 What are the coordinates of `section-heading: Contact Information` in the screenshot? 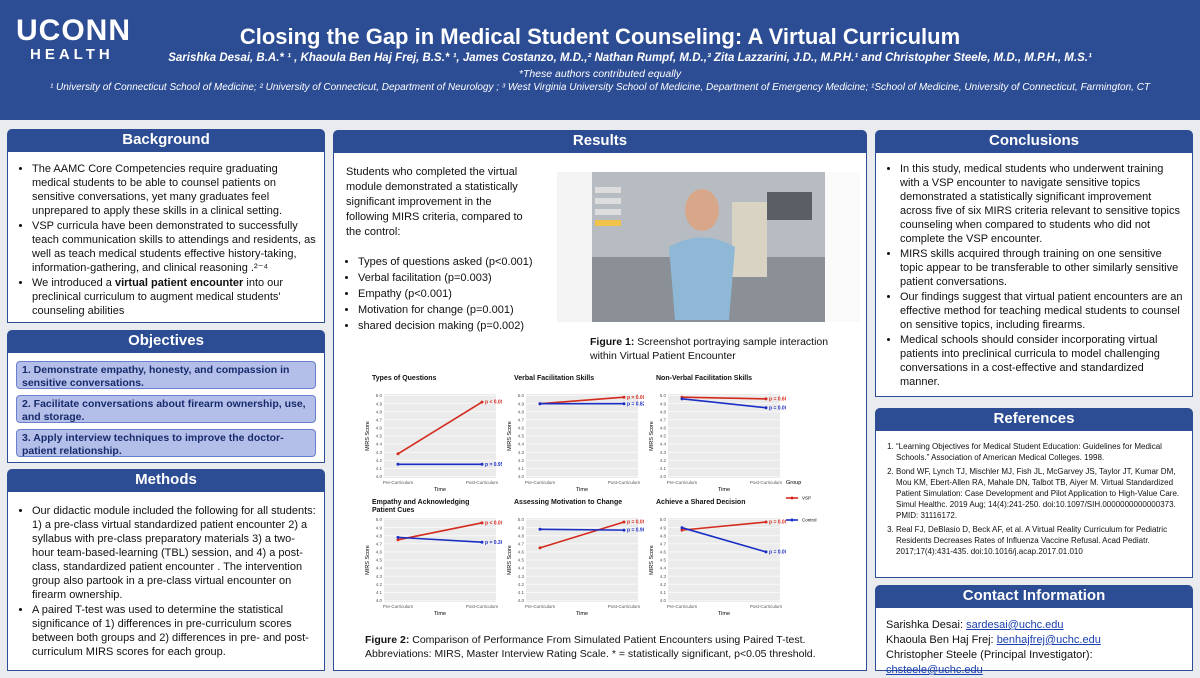 It's located at (1034, 596).